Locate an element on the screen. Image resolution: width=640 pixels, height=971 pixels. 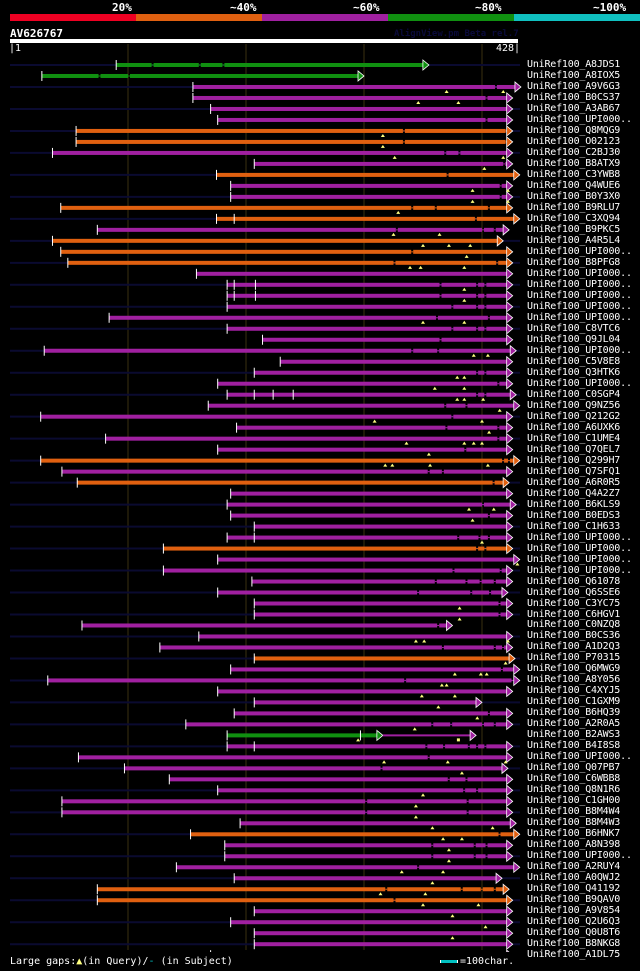
hit-label: UniRef100_Q8MQG9 is located at coordinates (574, 130).